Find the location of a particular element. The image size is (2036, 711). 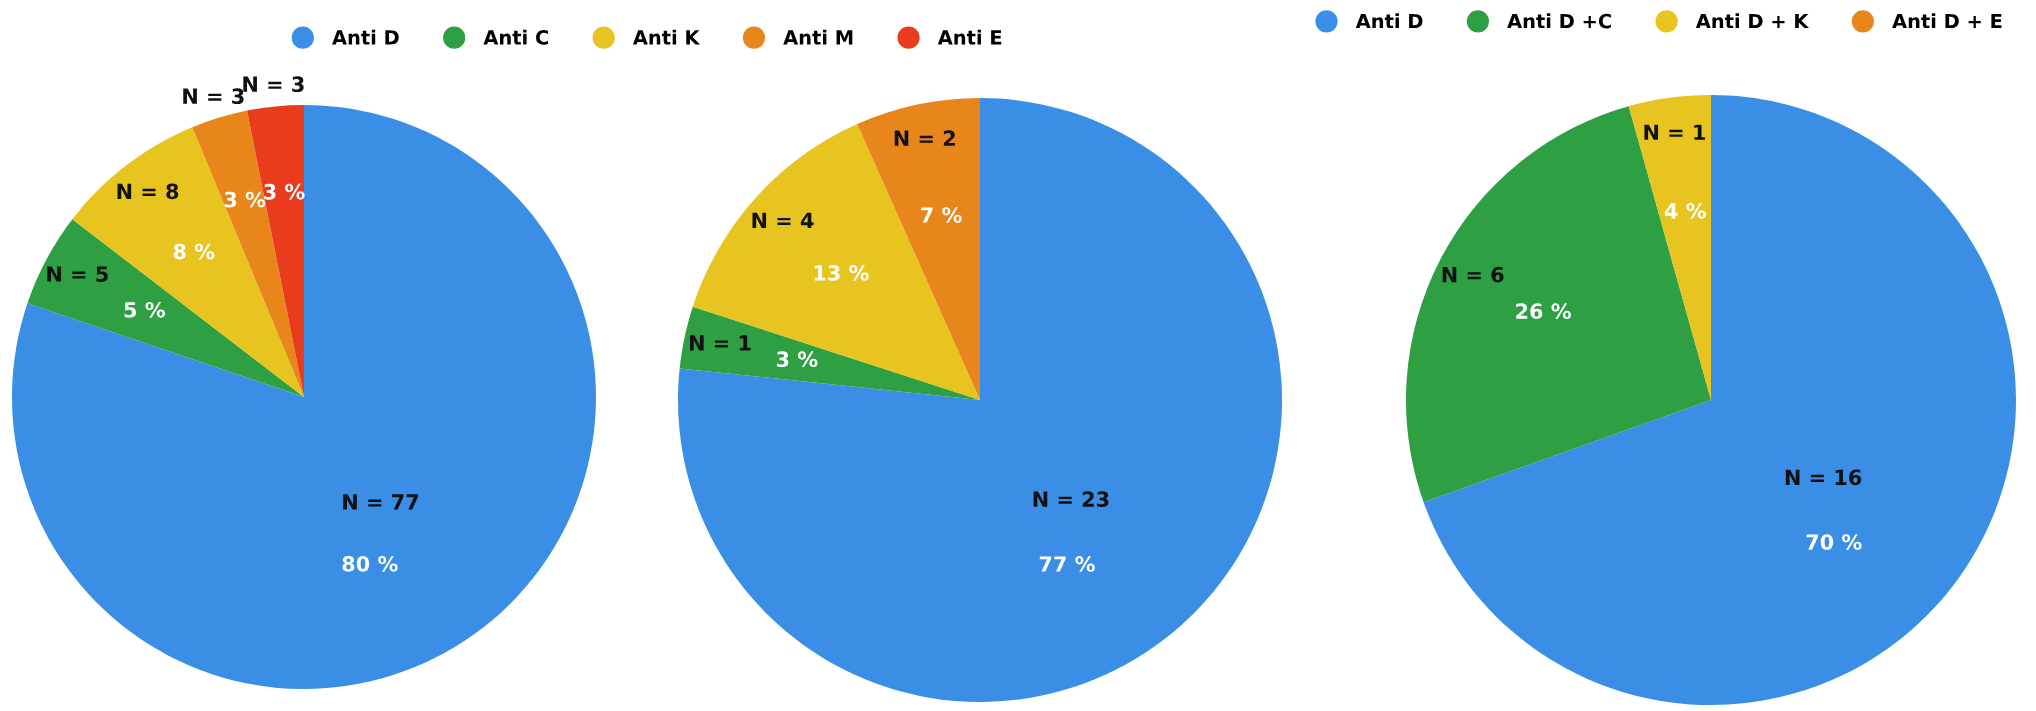

legend-label: Anti E is located at coordinates (969, 37).